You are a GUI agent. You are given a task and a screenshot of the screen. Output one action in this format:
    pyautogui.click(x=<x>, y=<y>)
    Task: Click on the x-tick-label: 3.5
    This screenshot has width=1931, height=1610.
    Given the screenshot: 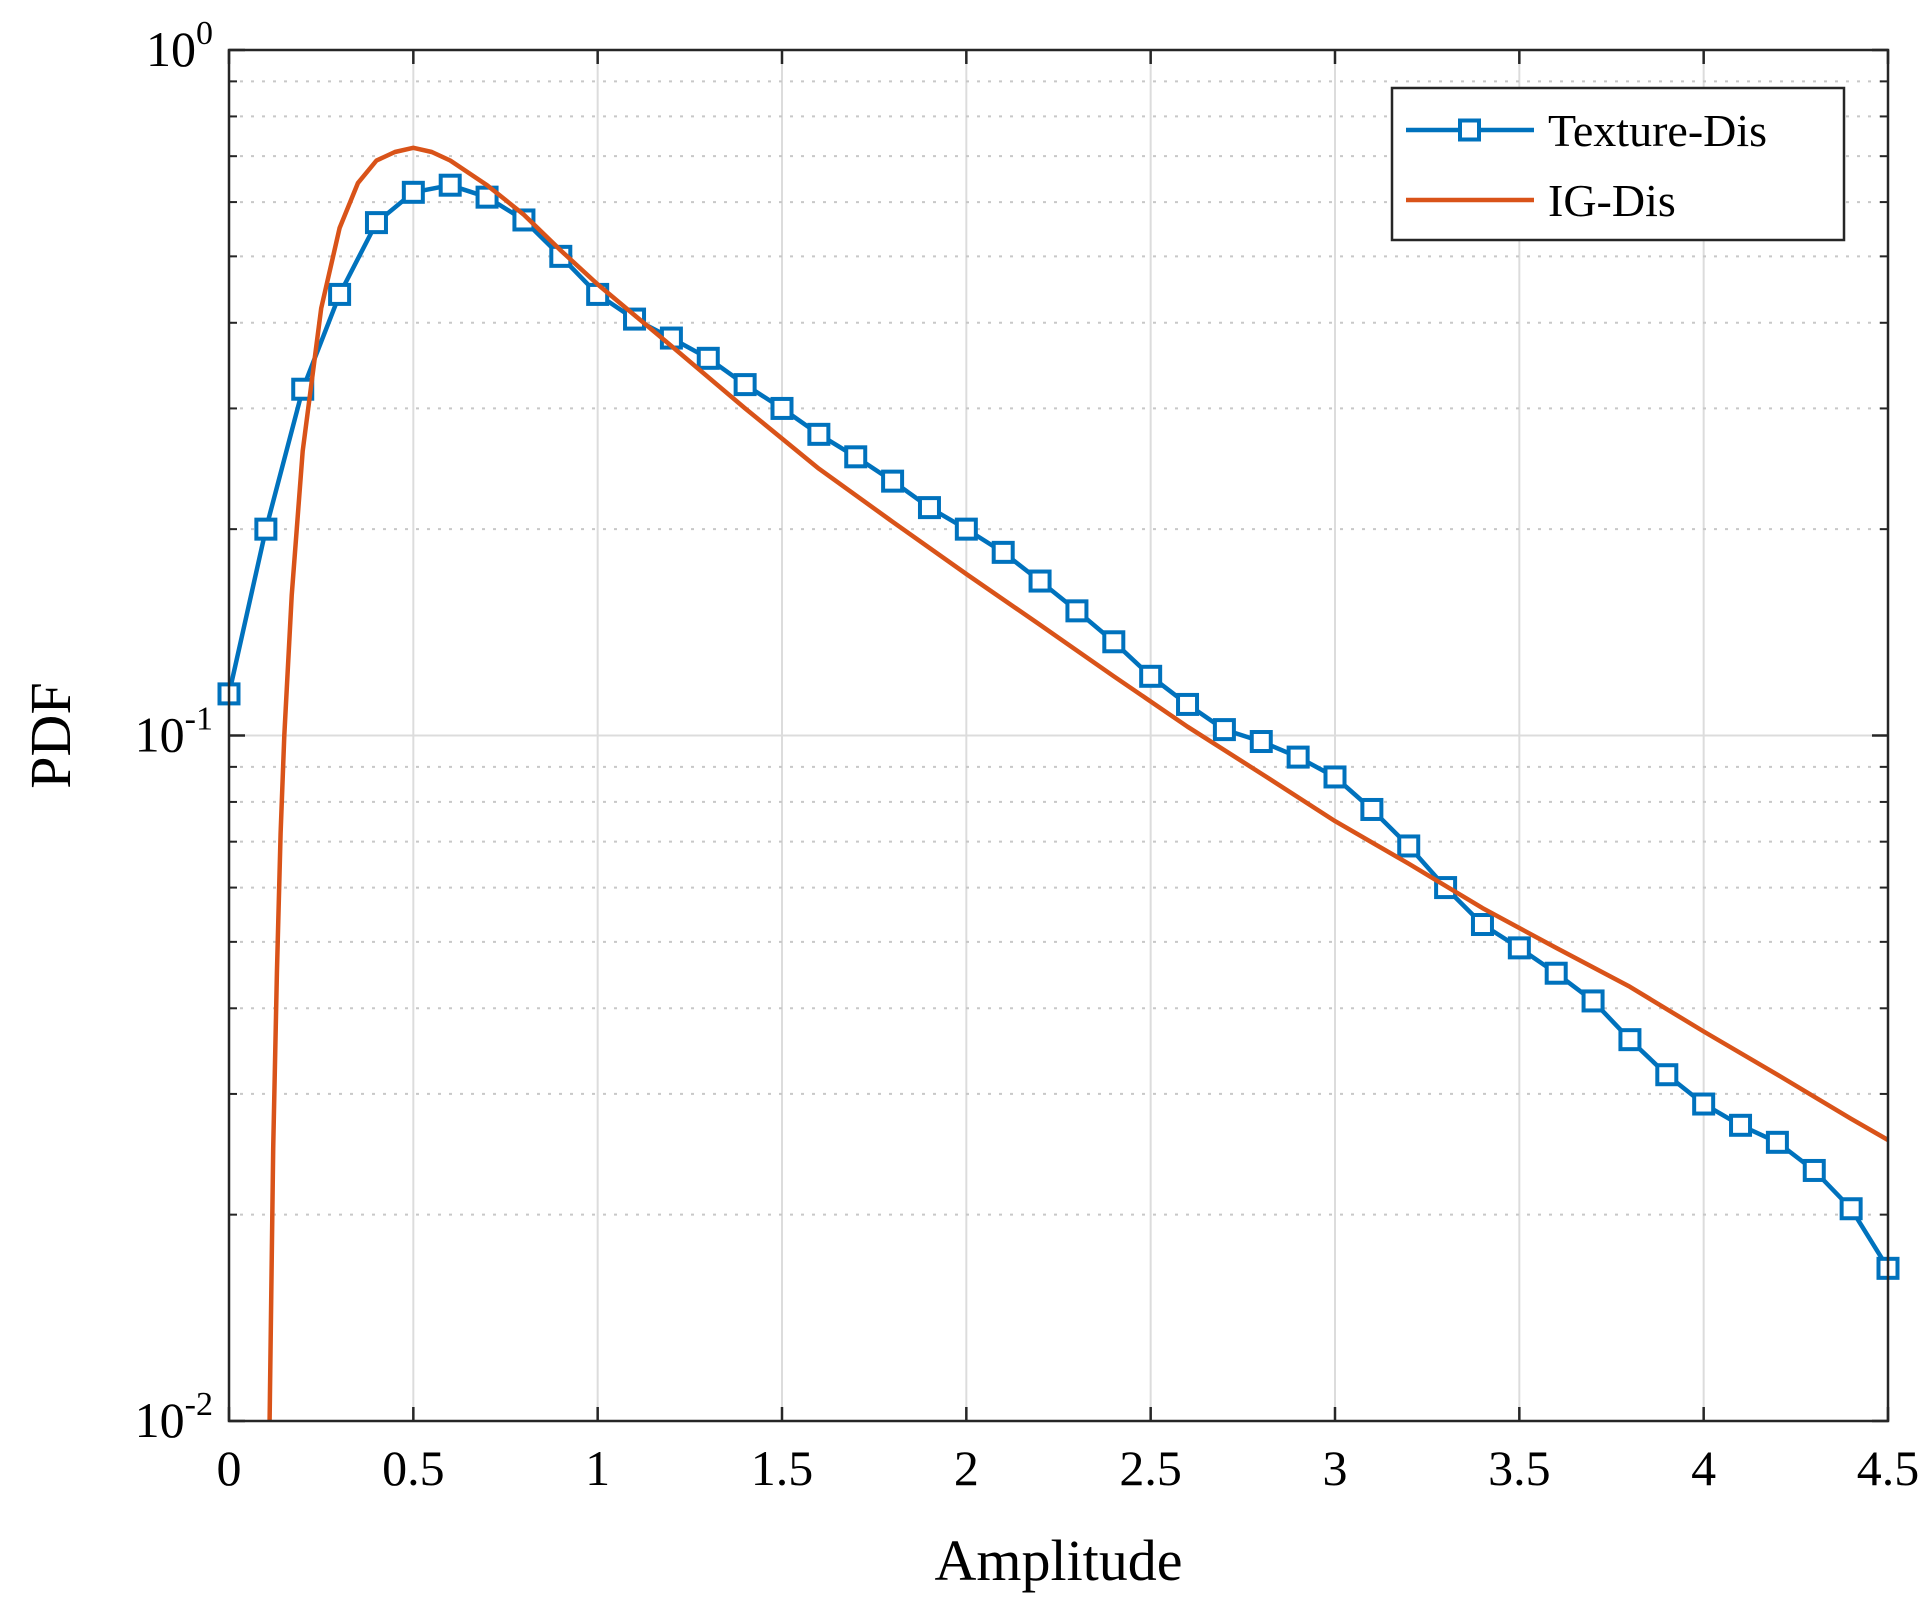 What is the action you would take?
    pyautogui.click(x=1519, y=1468)
    